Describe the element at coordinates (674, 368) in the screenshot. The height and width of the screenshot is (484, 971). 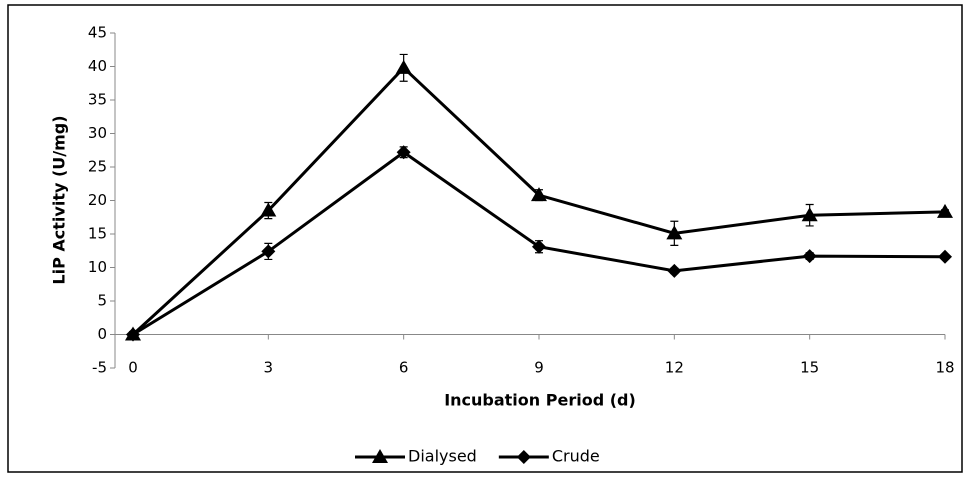
I see `x-tick-label: 12` at that location.